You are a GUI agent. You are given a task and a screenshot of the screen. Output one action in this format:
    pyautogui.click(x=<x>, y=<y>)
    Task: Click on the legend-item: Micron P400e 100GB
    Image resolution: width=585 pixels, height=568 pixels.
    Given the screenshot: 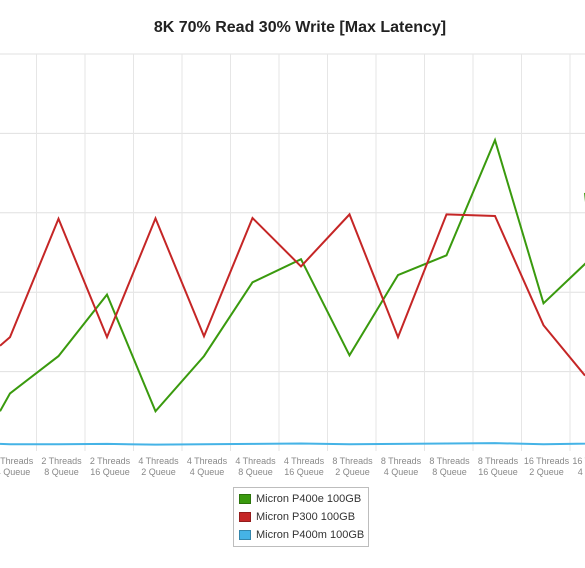 What is the action you would take?
    pyautogui.click(x=303, y=499)
    